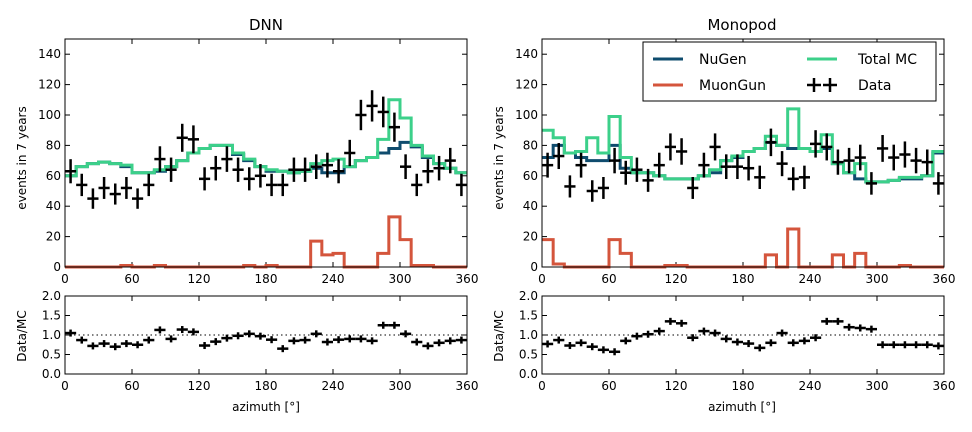 This screenshot has height=432, width=972. I want to click on mono-xtick-label: 0, so click(542, 386).